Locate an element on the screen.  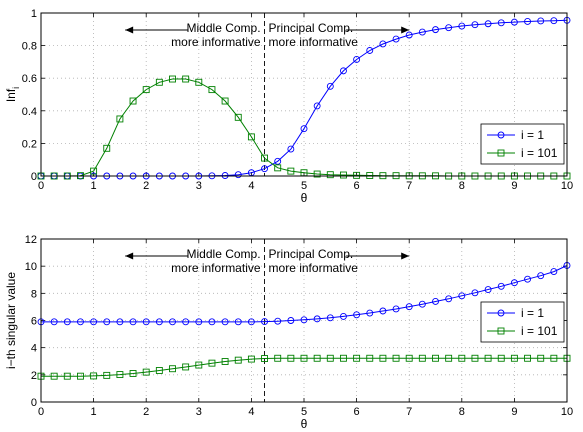
chart-1-x-axis-label: θ is located at coordinates (304, 198).